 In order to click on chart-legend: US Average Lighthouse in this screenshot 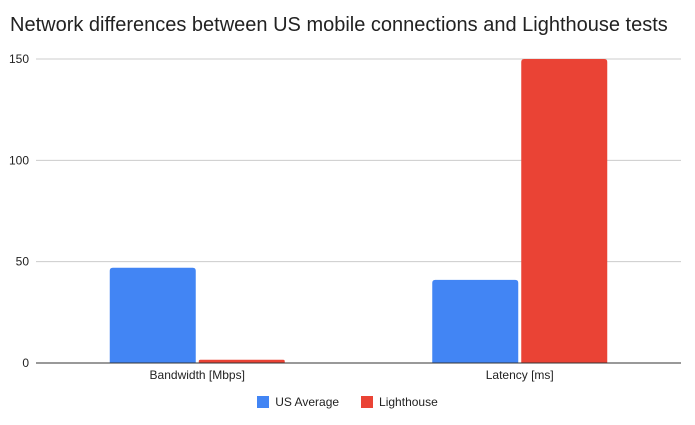, I will do `click(347, 402)`.